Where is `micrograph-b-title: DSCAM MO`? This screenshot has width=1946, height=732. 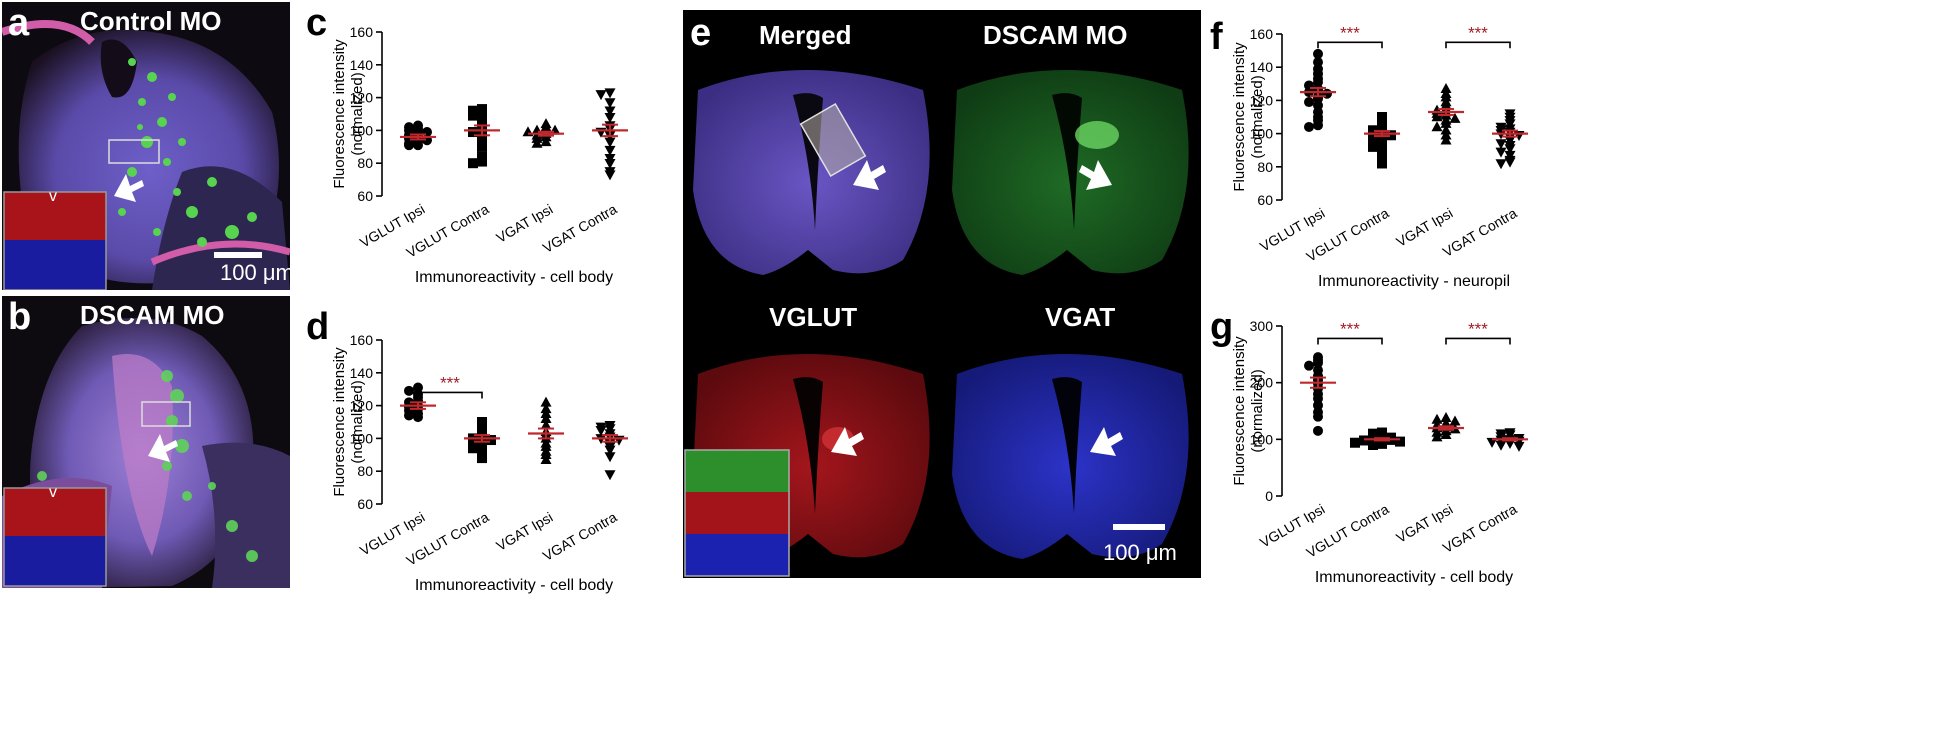
micrograph-b-title: DSCAM MO is located at coordinates (152, 315).